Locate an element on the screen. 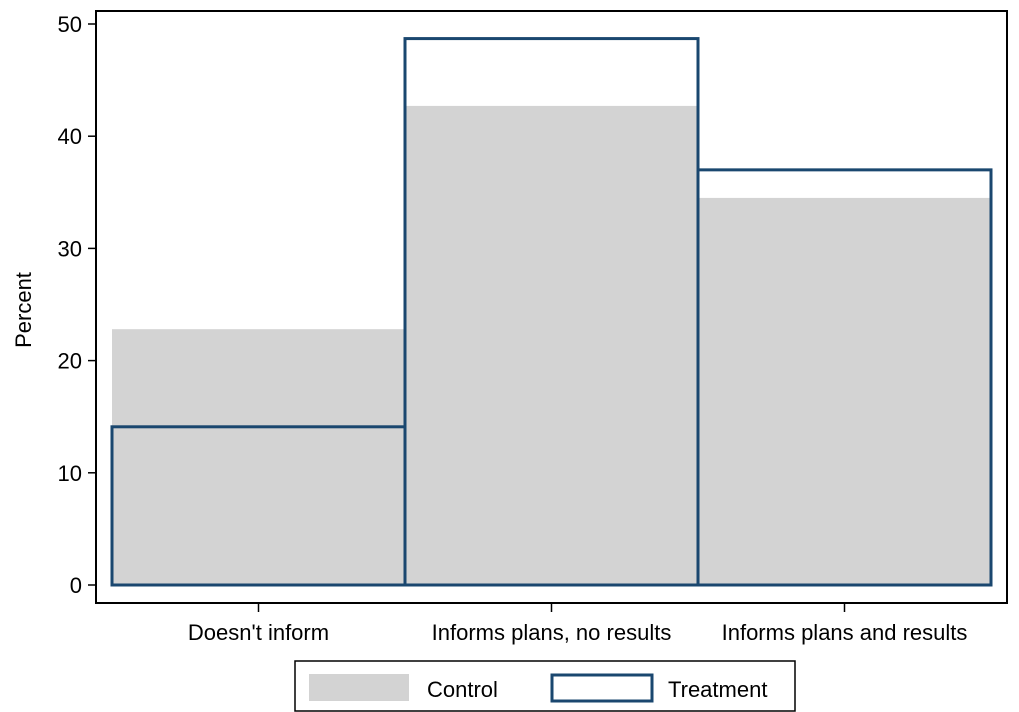 This screenshot has width=1019, height=712. y-tick-label: 40 is located at coordinates (70, 136).